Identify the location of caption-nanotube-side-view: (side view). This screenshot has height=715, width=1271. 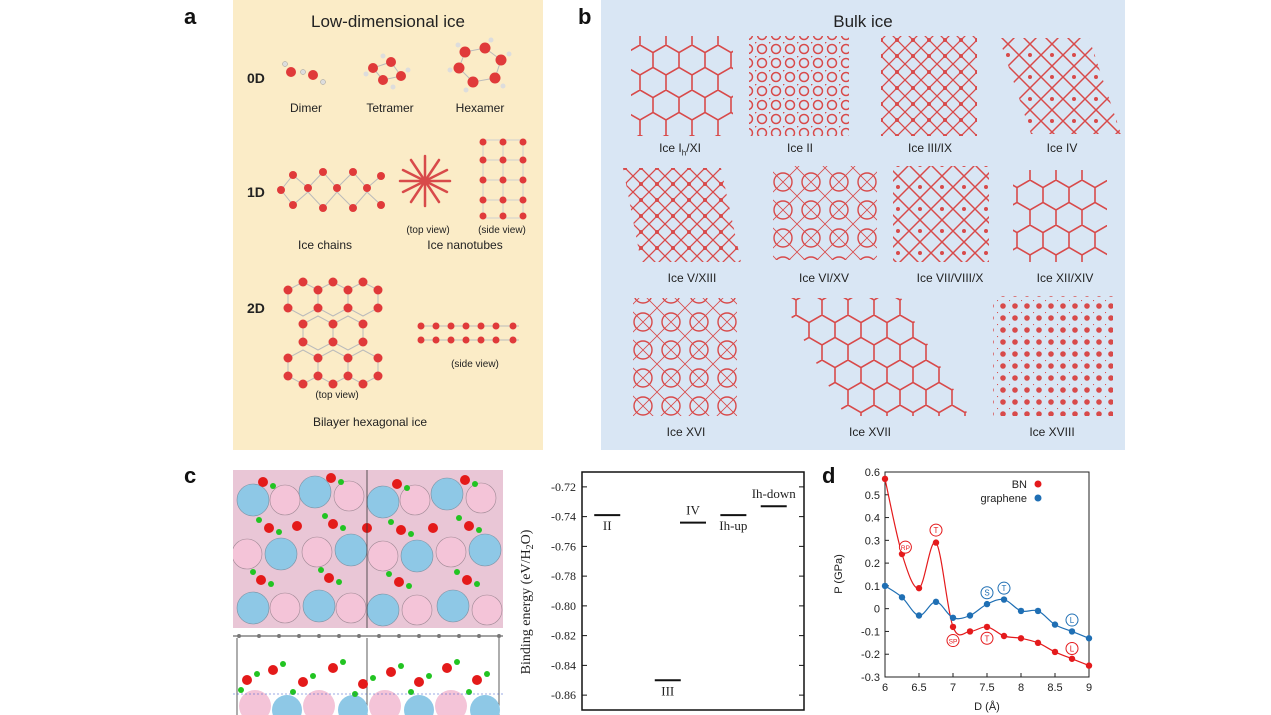
(502, 230).